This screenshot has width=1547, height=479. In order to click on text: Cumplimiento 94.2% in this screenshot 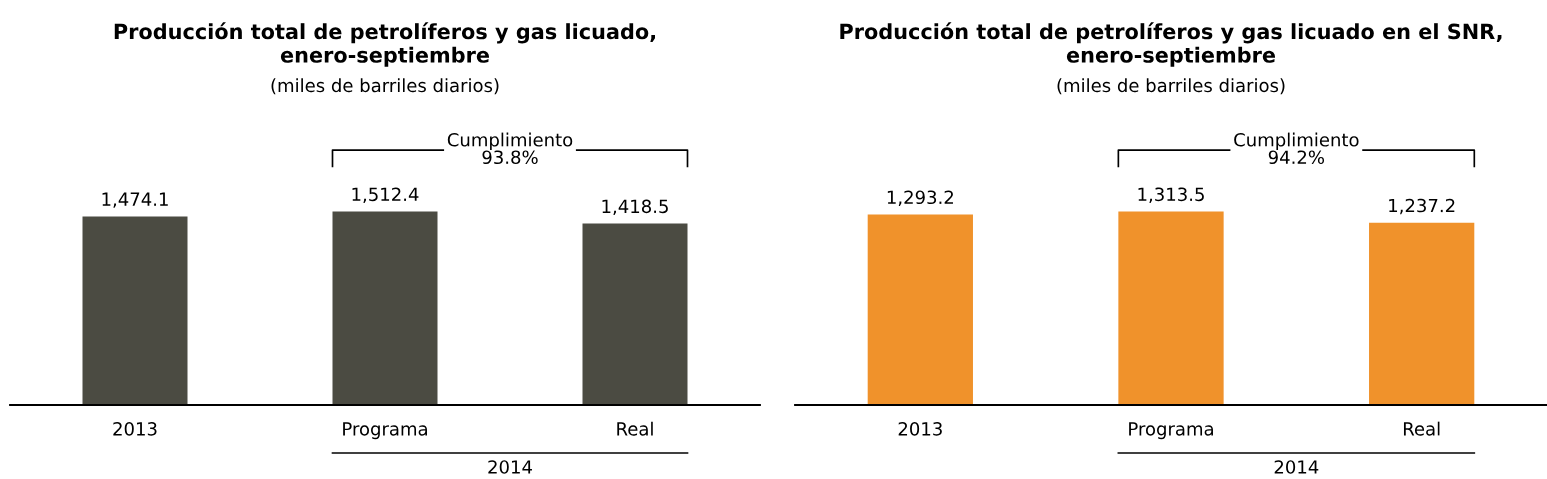, I will do `click(1296, 148)`.